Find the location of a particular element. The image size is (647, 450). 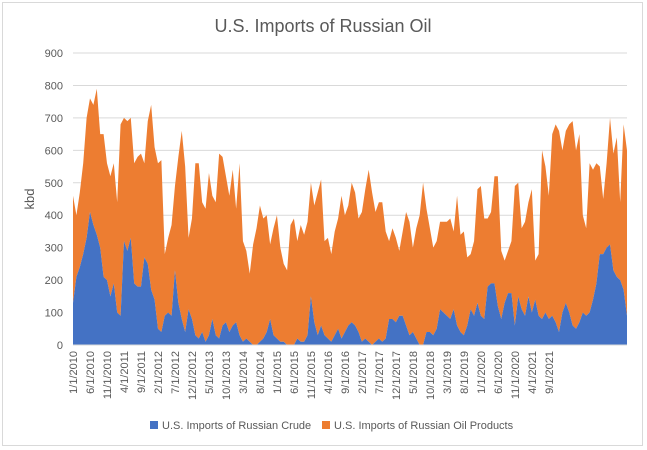

y-axis-label: kbd is located at coordinates (29, 199).